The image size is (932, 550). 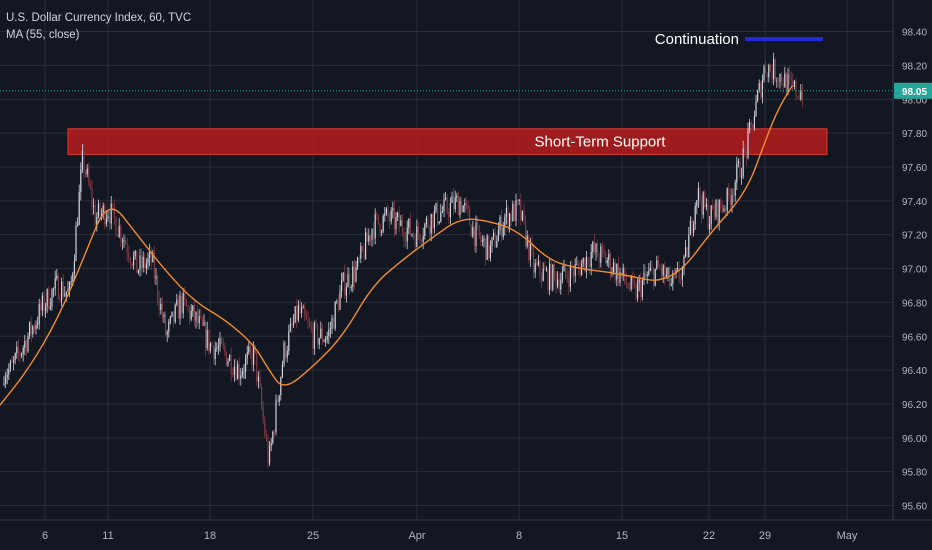 I want to click on price-tick-label: 98.00, so click(x=914, y=100).